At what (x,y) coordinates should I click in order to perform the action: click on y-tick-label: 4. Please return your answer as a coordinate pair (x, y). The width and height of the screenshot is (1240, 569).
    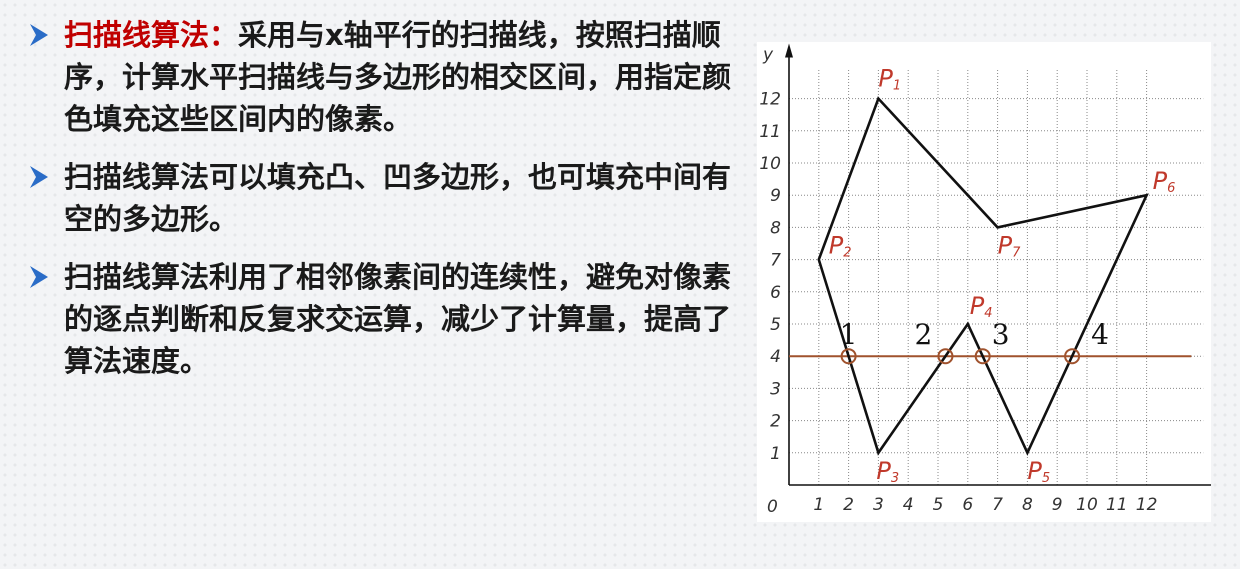
    Looking at the image, I should click on (775, 357).